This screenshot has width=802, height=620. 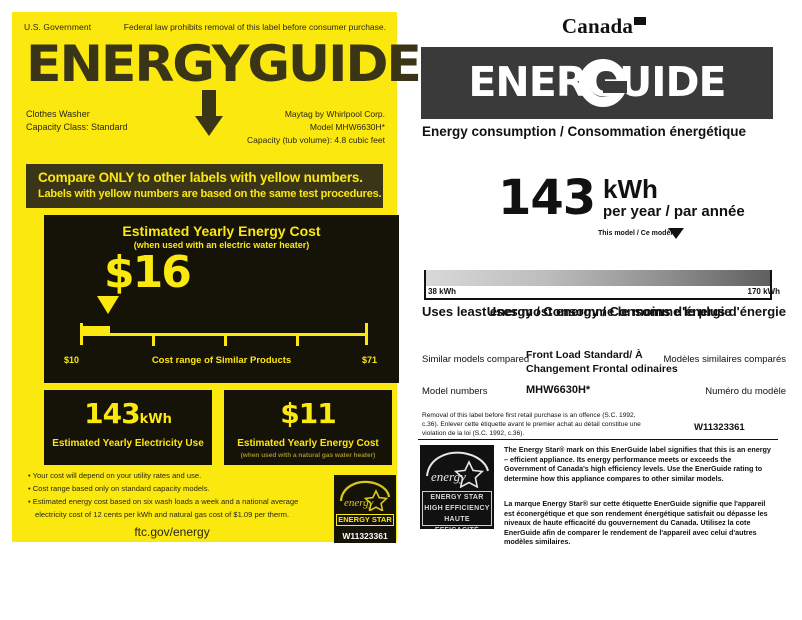 What do you see at coordinates (148, 272) in the screenshot?
I see `estimated-yearly-cost-value: $16` at bounding box center [148, 272].